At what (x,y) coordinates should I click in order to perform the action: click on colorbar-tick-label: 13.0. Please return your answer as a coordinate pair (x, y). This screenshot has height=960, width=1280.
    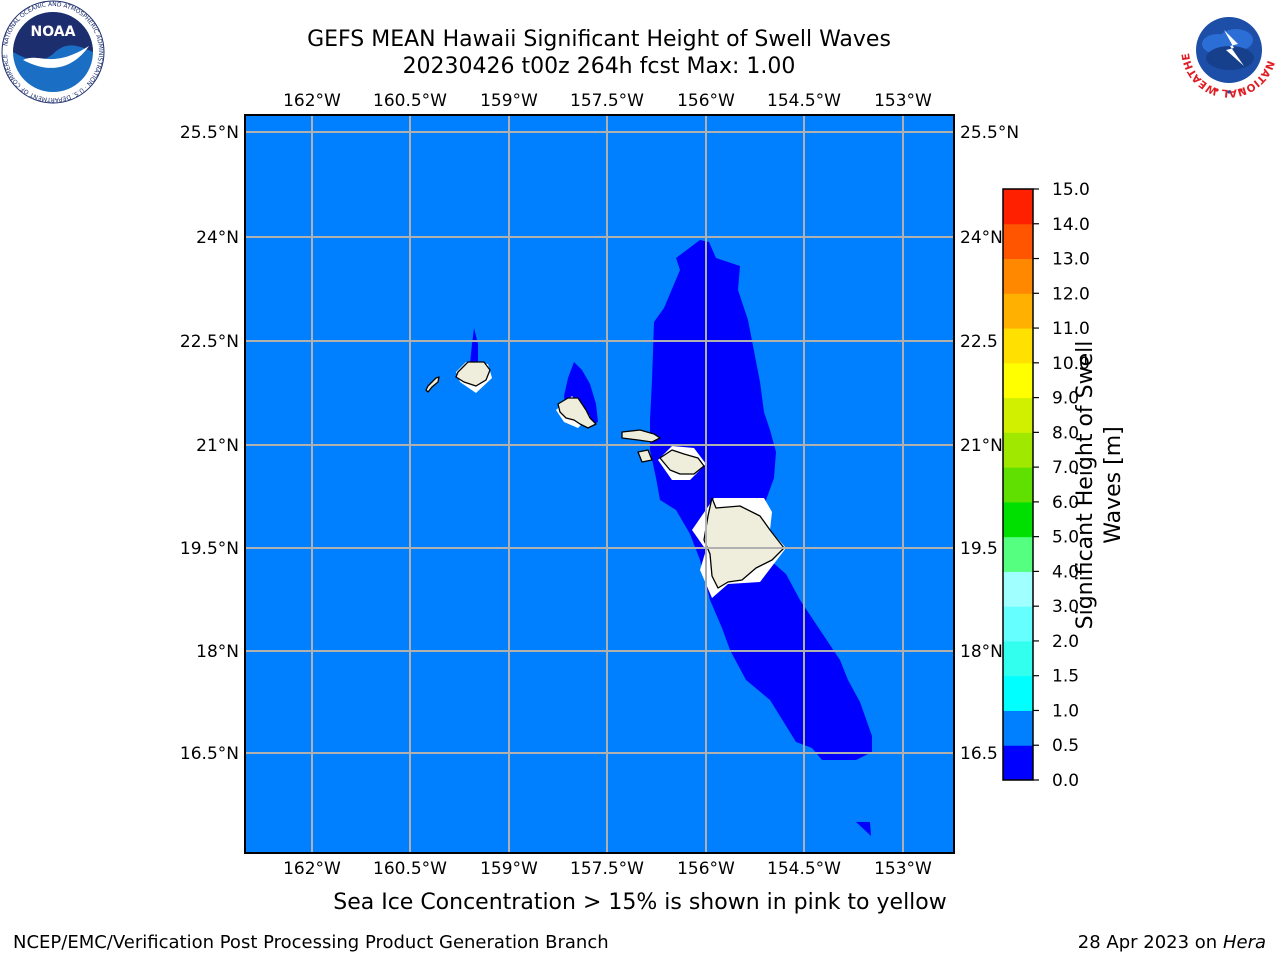
    Looking at the image, I should click on (1071, 260).